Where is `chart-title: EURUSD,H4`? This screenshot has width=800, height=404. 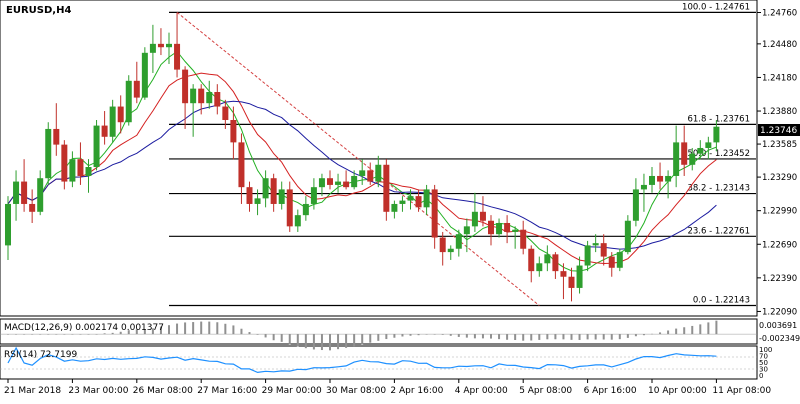 chart-title: EURUSD,H4 is located at coordinates (38, 10).